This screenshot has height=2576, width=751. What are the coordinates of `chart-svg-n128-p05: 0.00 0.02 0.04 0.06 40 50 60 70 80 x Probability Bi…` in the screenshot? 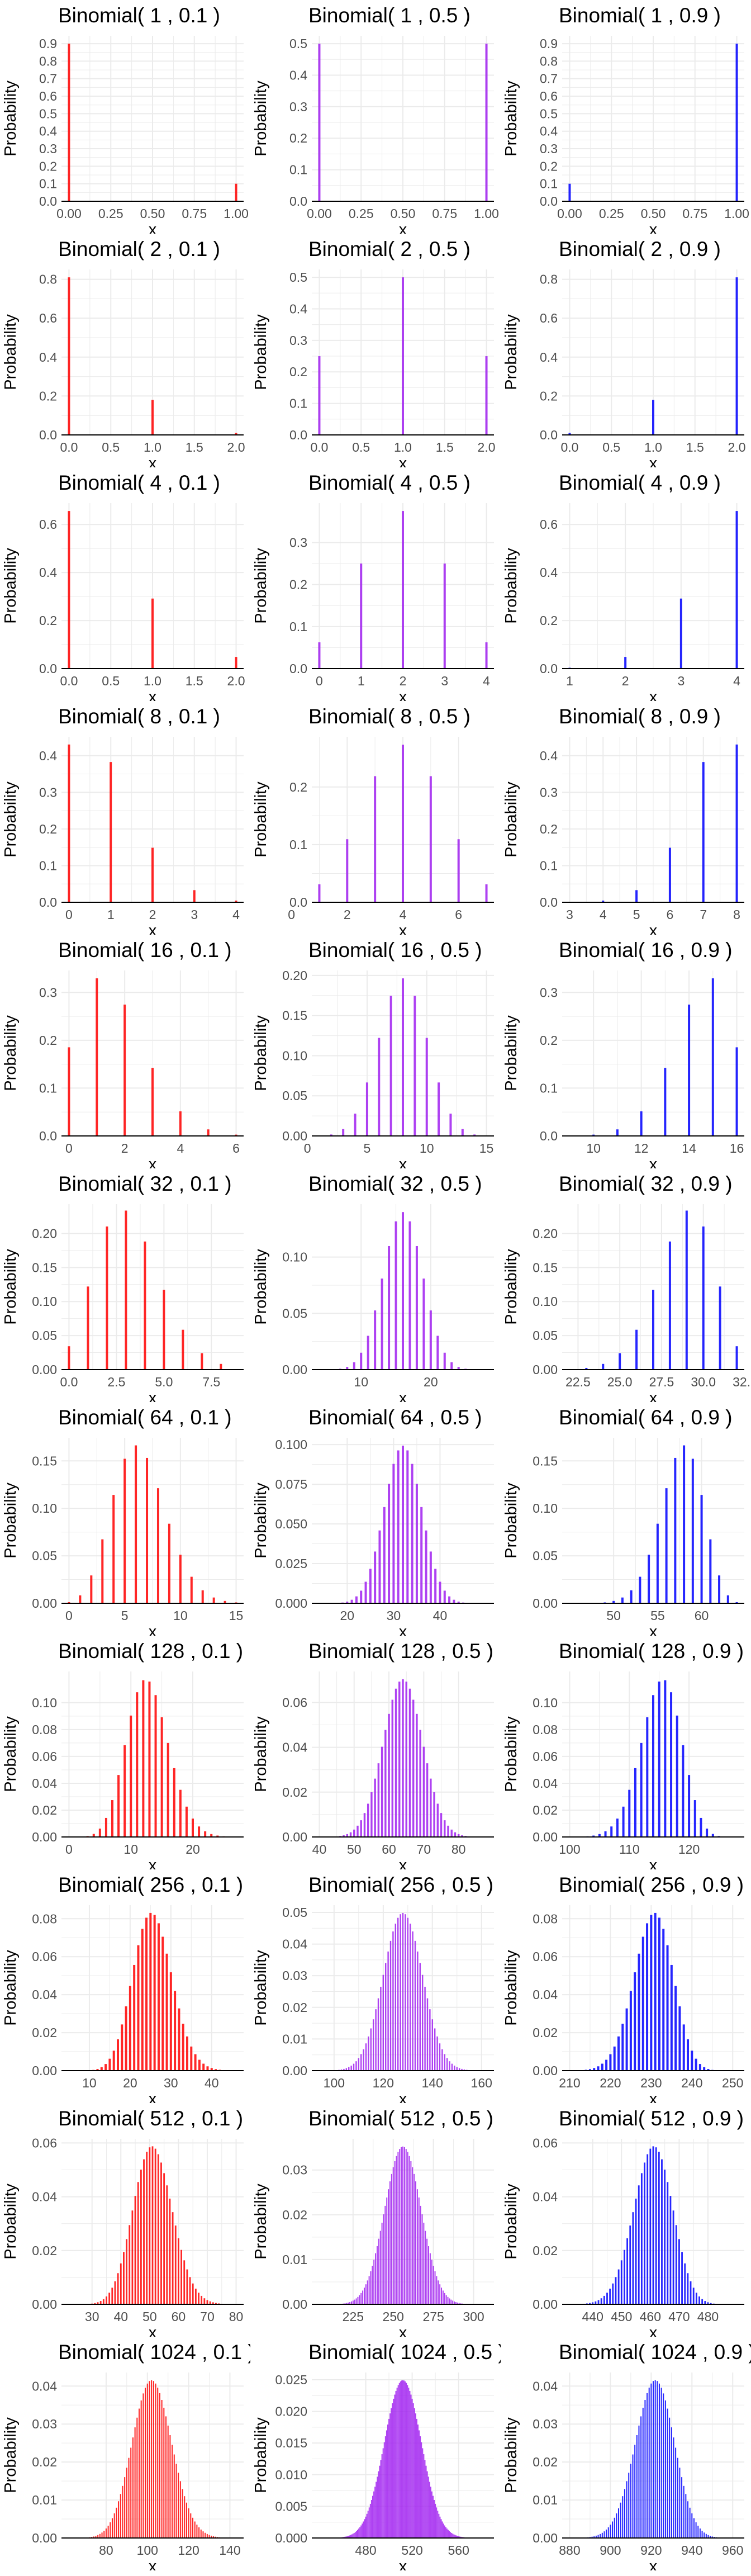 It's located at (373, 1754).